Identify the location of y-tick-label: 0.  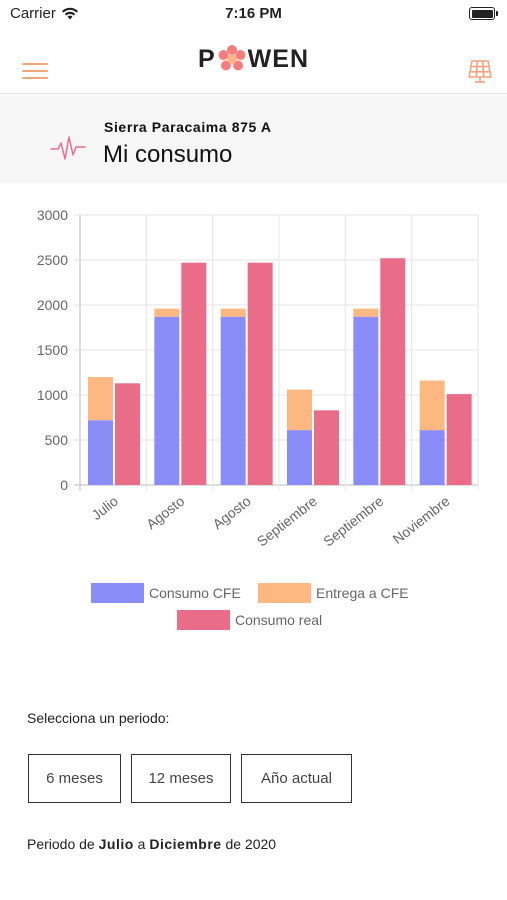
(64, 485).